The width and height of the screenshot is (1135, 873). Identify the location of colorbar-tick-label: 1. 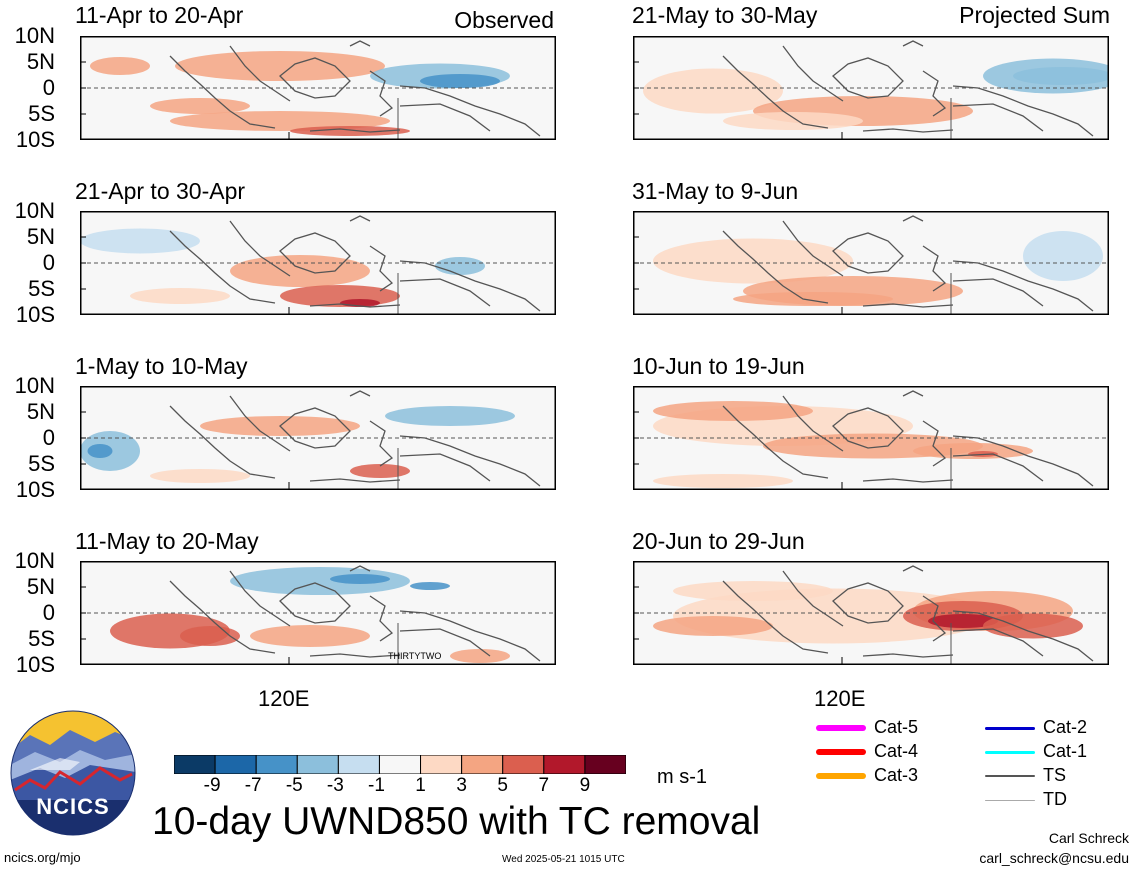
(420, 785).